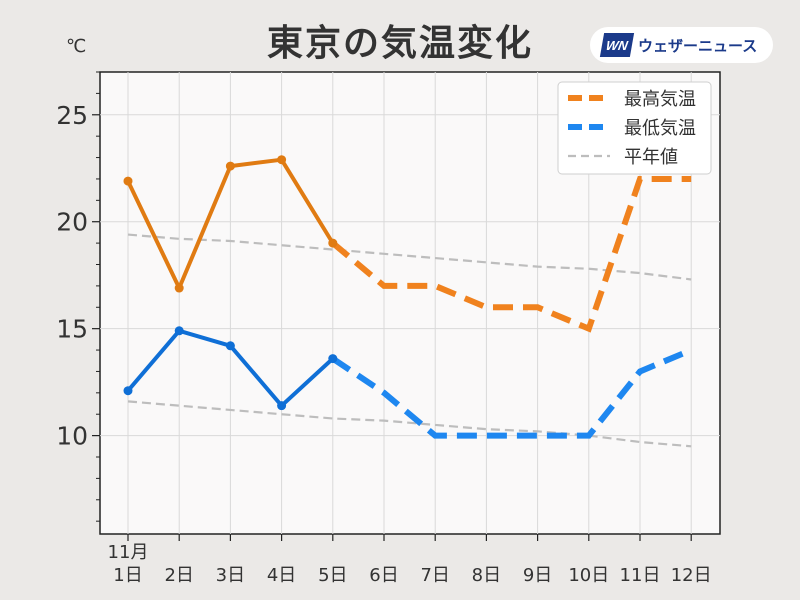  I want to click on high-forecast-line, so click(511, 254).